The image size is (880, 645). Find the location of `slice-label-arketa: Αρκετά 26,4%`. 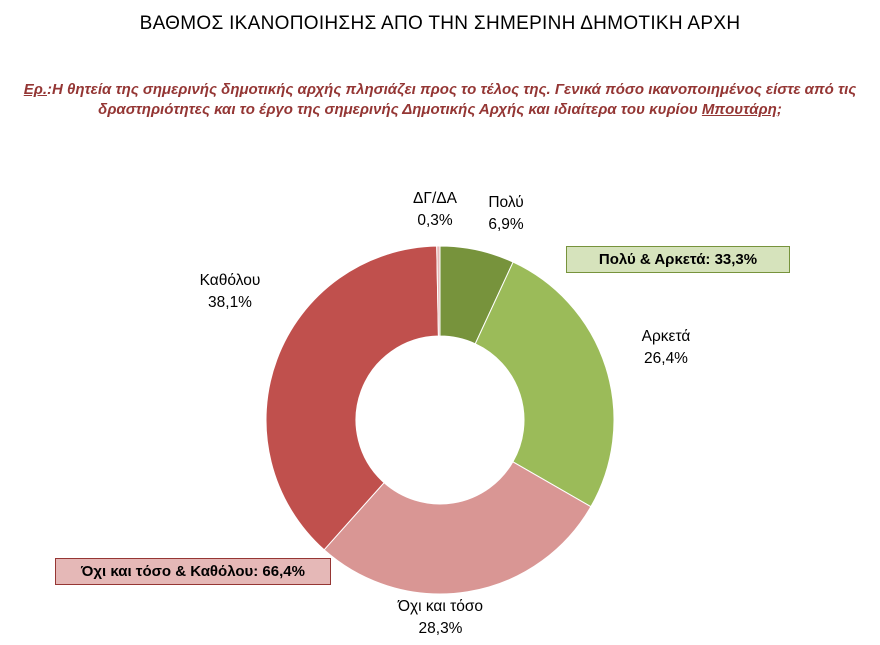

slice-label-arketa: Αρκετά 26,4% is located at coordinates (666, 347).